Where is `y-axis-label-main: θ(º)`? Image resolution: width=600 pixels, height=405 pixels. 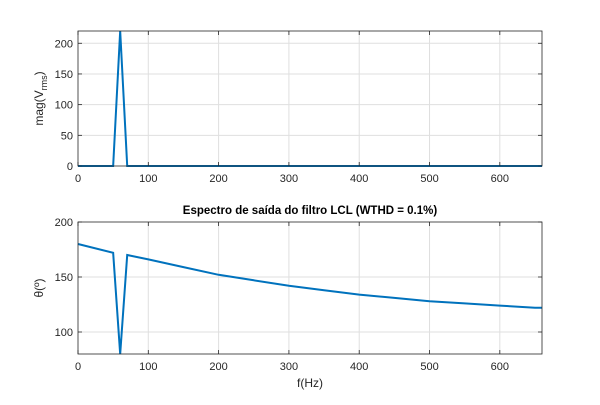 y-axis-label-main: θ(º) is located at coordinates (39, 287).